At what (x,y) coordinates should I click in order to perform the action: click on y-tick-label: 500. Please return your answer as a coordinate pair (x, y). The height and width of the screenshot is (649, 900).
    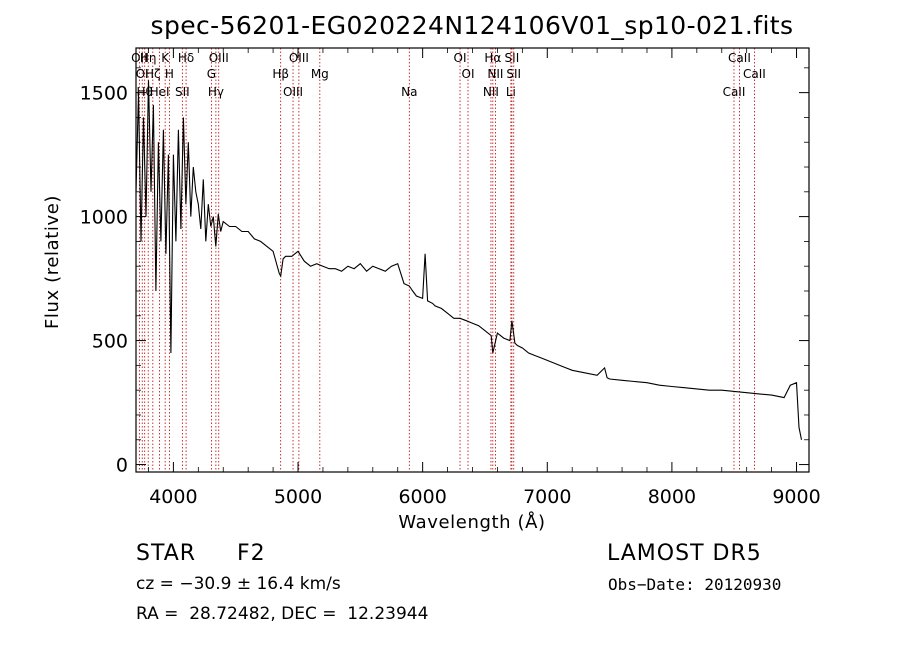
    Looking at the image, I should click on (110, 342).